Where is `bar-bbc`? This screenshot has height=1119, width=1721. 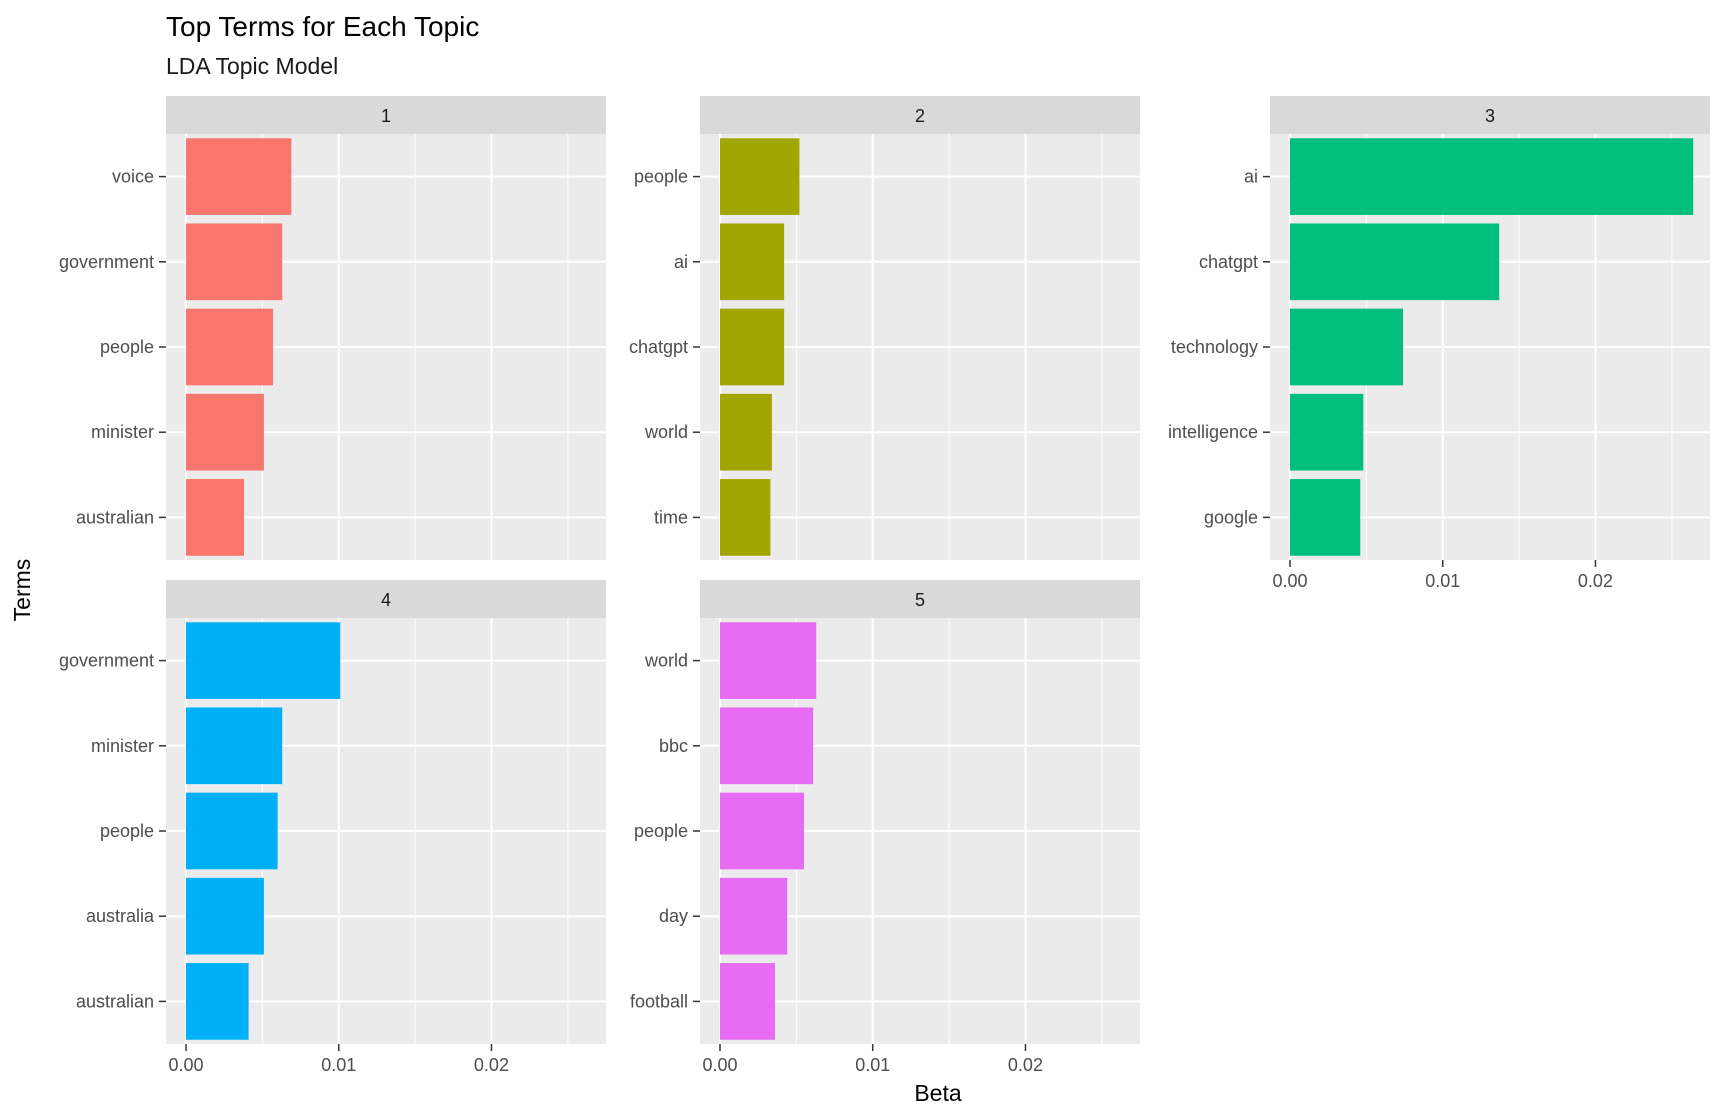
bar-bbc is located at coordinates (767, 746).